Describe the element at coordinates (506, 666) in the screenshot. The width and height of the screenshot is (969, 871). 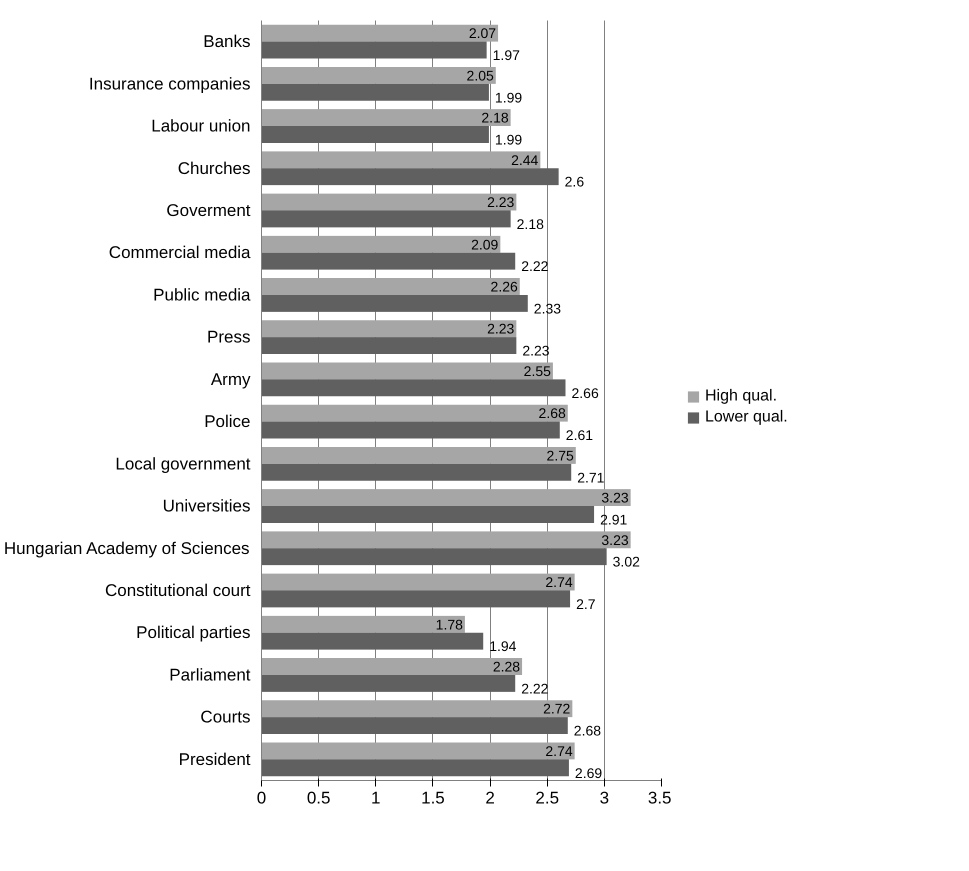
I see `data-label: 2.28` at that location.